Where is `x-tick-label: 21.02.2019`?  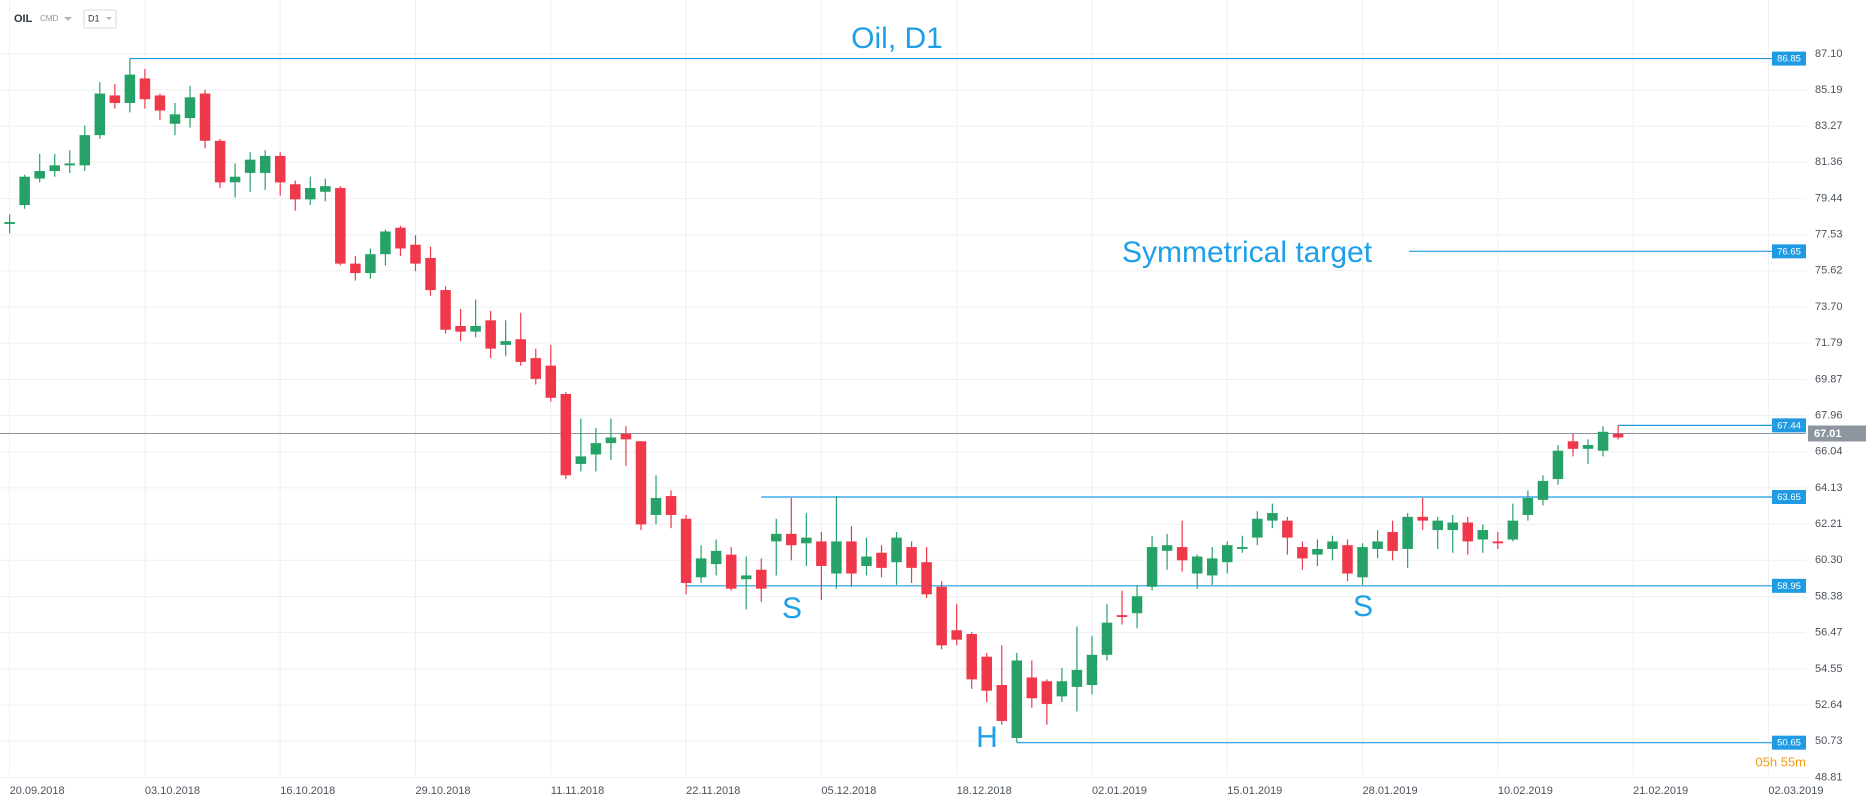
x-tick-label: 21.02.2019 is located at coordinates (1660, 791).